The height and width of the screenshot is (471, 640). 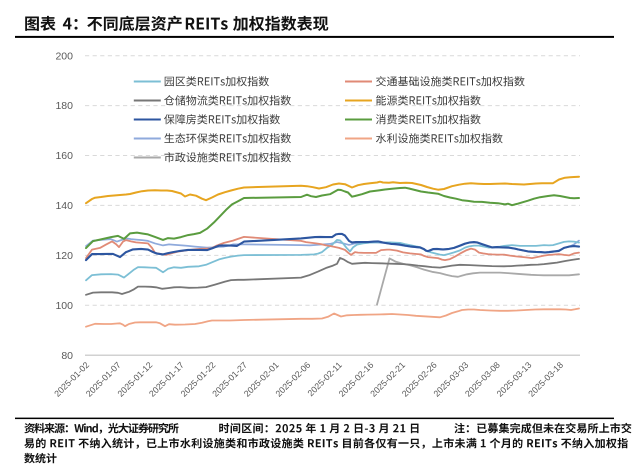 What do you see at coordinates (64, 106) in the screenshot?
I see `svg-text: 180` at bounding box center [64, 106].